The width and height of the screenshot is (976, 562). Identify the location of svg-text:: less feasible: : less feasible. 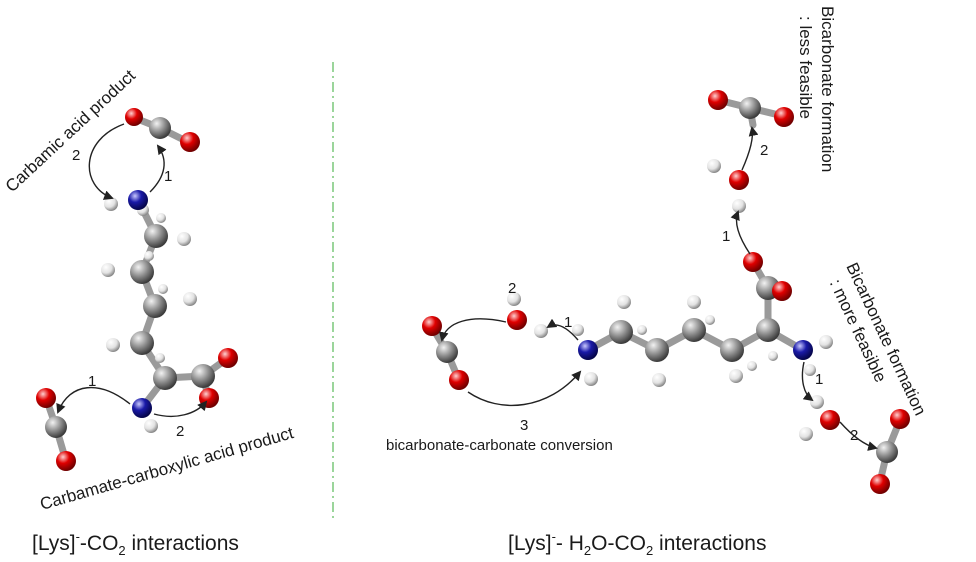
(805, 67).